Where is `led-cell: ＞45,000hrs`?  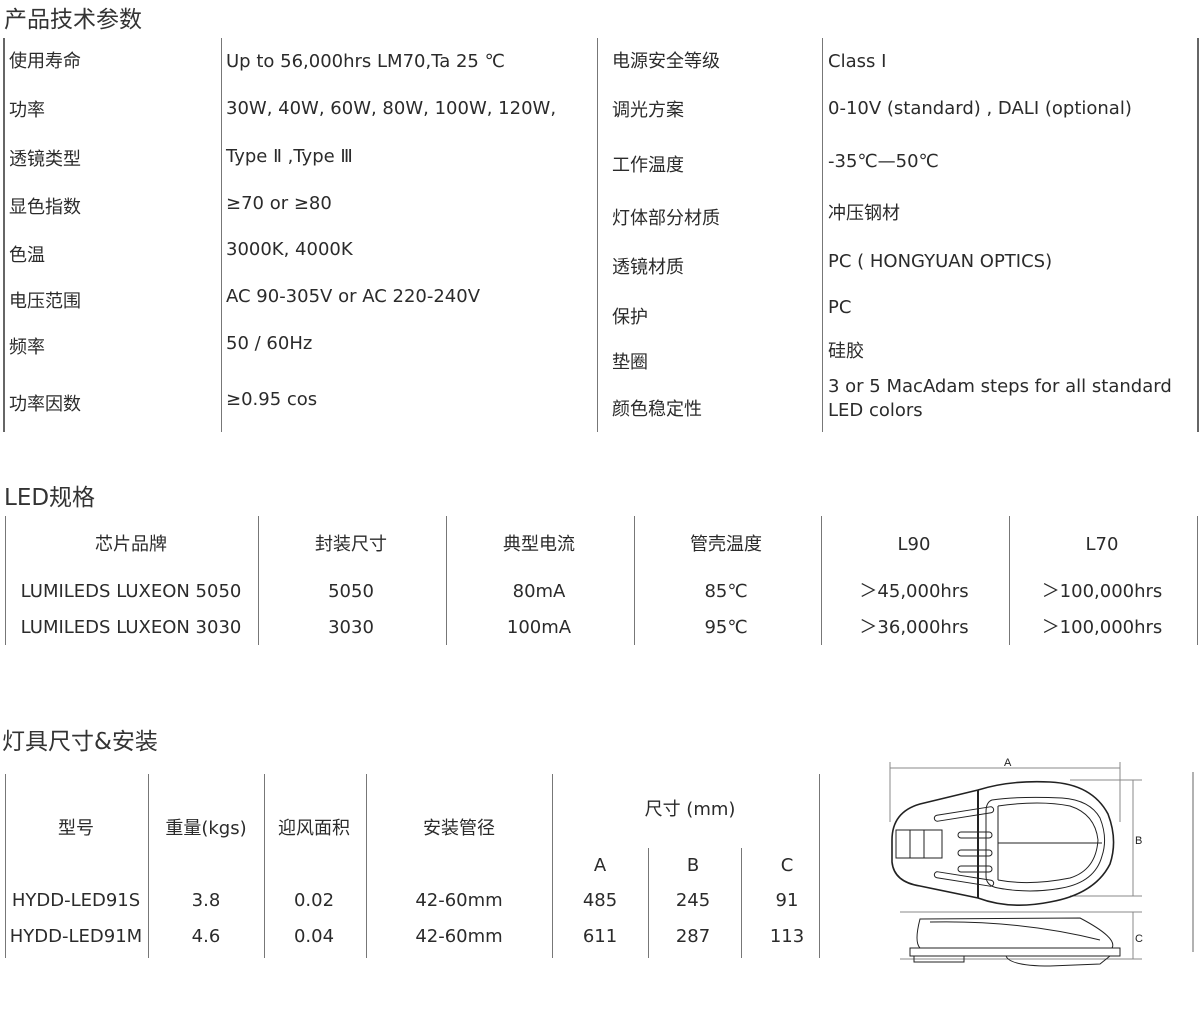 led-cell: ＞45,000hrs is located at coordinates (914, 591).